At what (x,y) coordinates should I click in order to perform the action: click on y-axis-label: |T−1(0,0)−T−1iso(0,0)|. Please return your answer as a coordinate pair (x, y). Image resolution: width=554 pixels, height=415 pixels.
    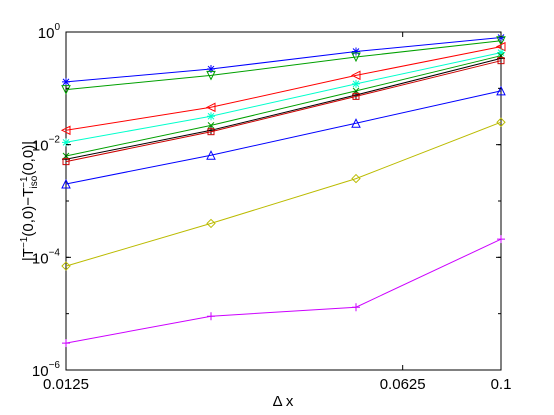
    Looking at the image, I should click on (29, 201).